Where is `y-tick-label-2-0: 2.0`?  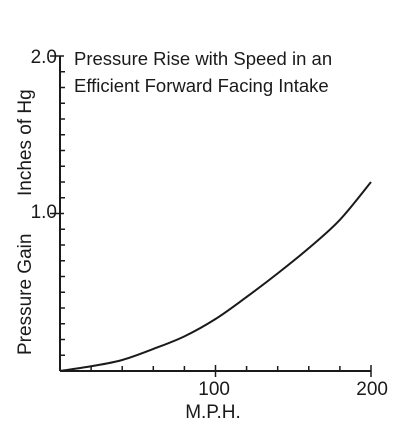
y-tick-label-2-0: 2.0 is located at coordinates (44, 57).